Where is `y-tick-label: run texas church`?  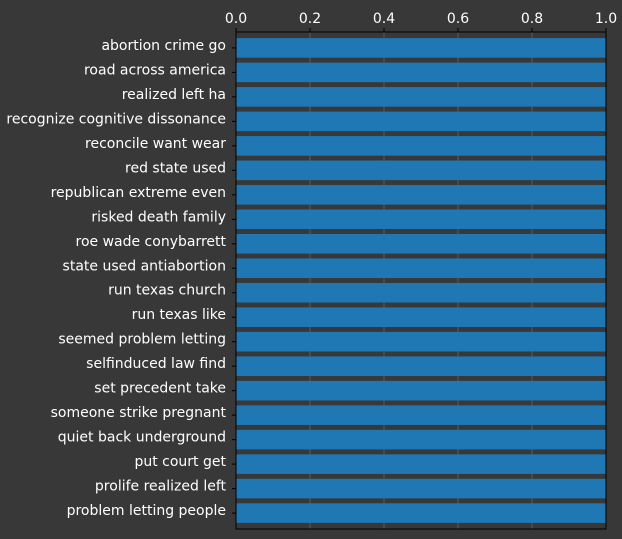 y-tick-label: run texas church is located at coordinates (167, 291).